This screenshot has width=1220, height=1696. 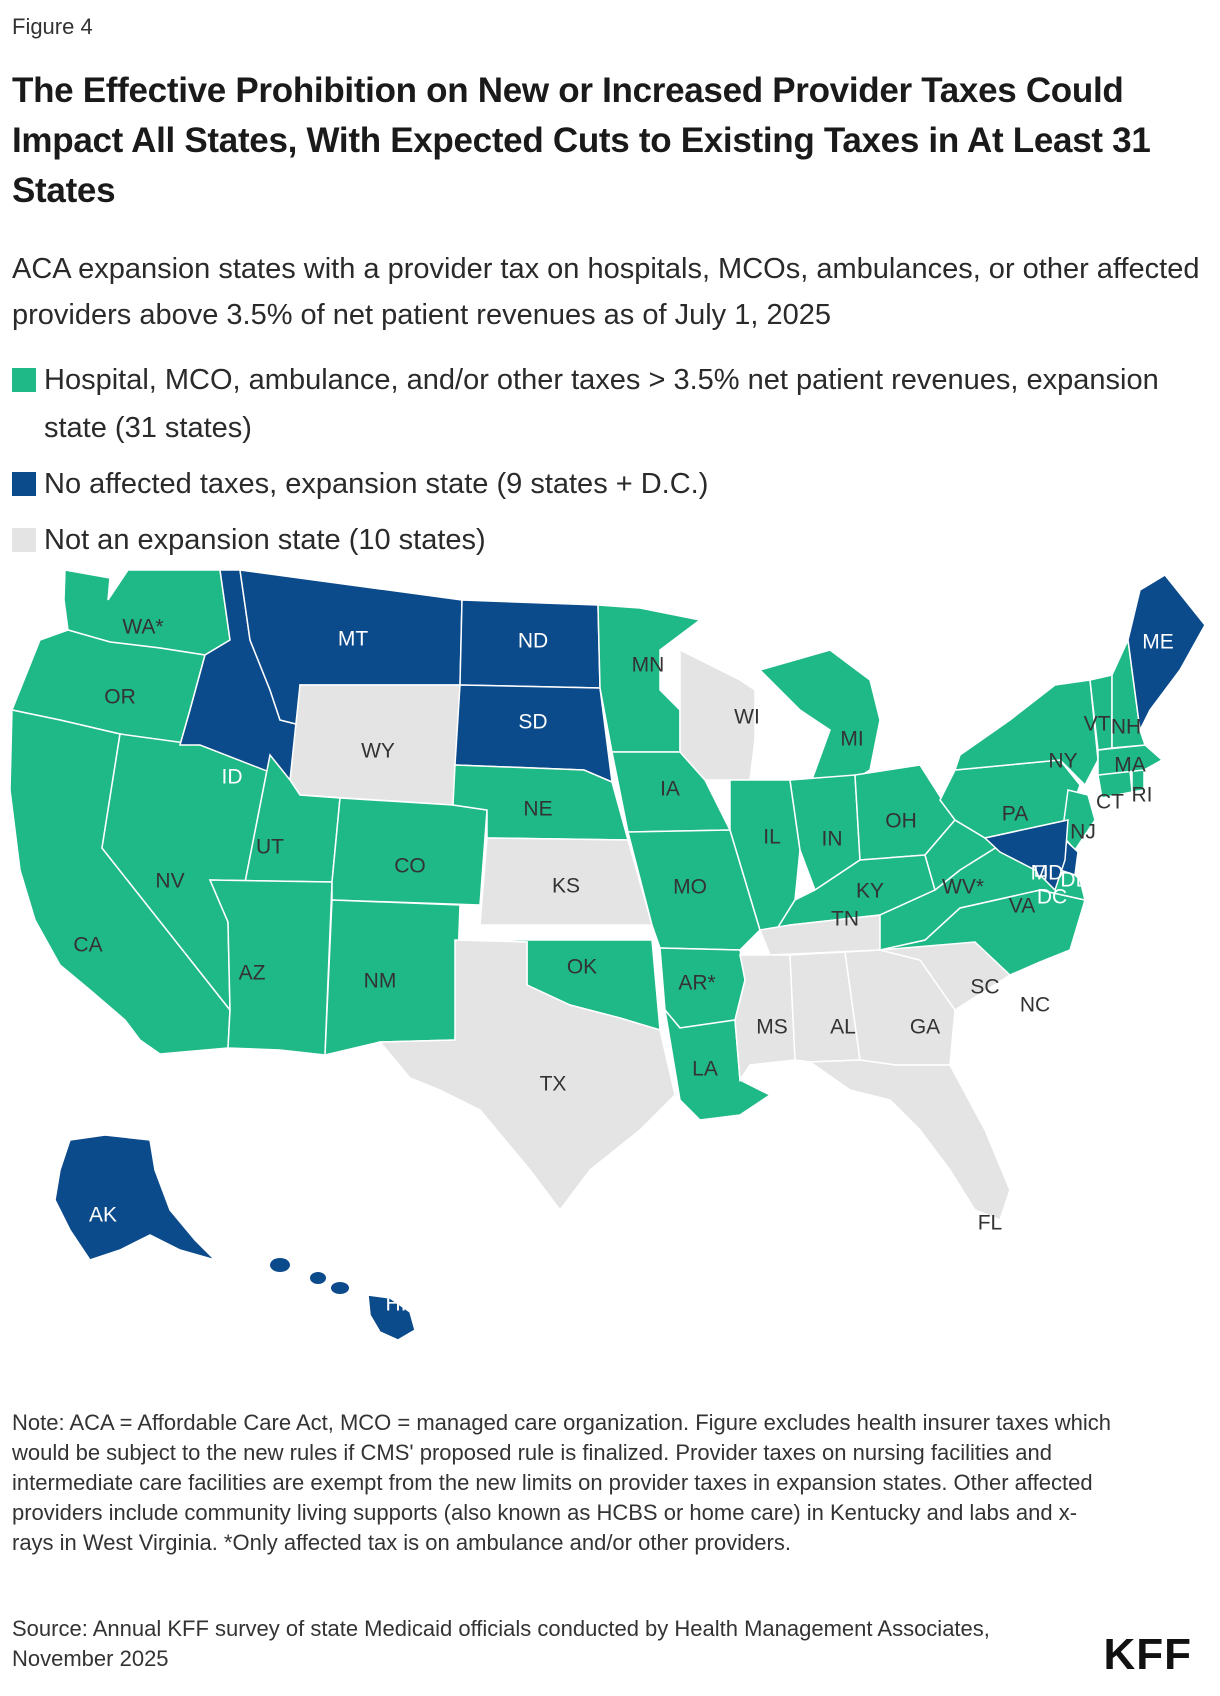 What do you see at coordinates (409, 851) in the screenshot?
I see `state-co` at bounding box center [409, 851].